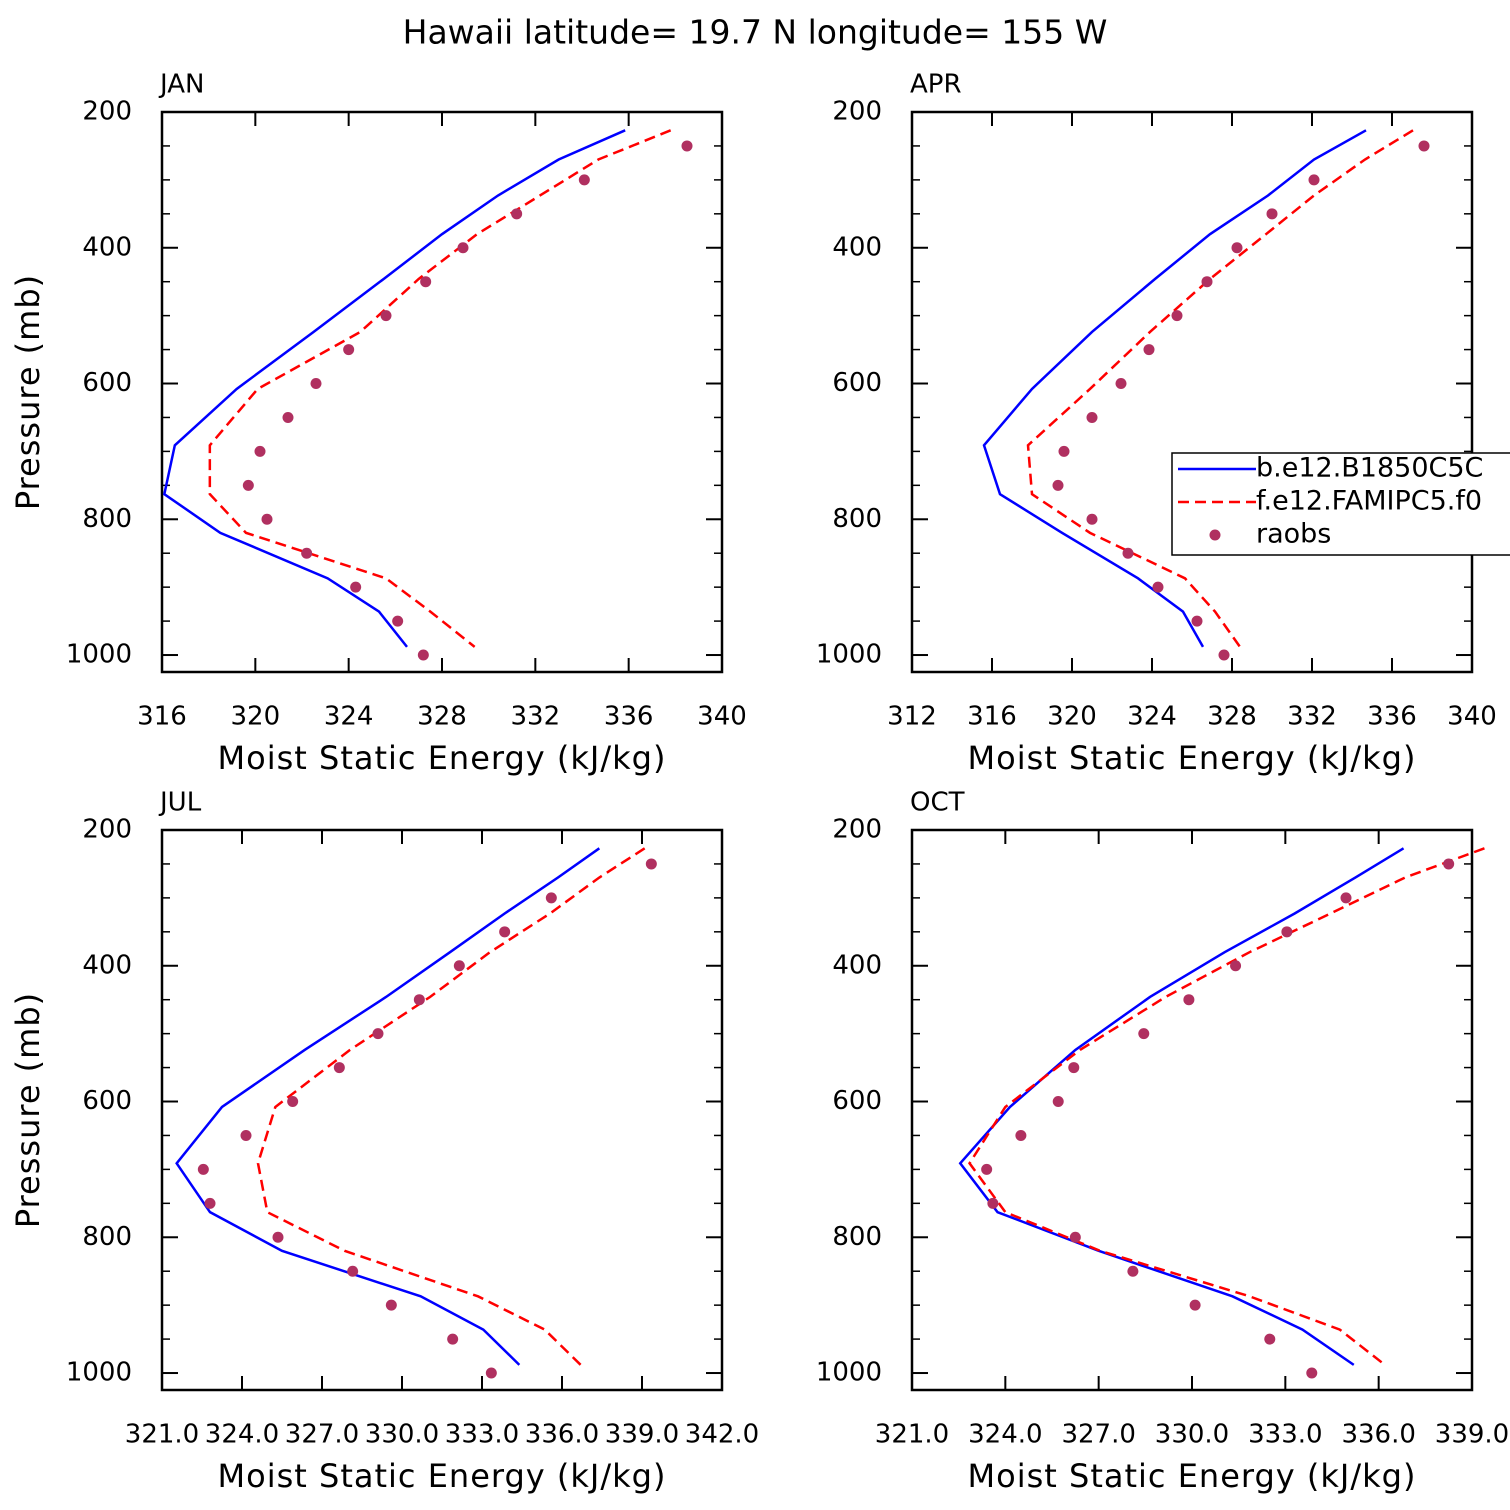  What do you see at coordinates (642, 1435) in the screenshot?
I see `x-tick-label: 339.0` at bounding box center [642, 1435].